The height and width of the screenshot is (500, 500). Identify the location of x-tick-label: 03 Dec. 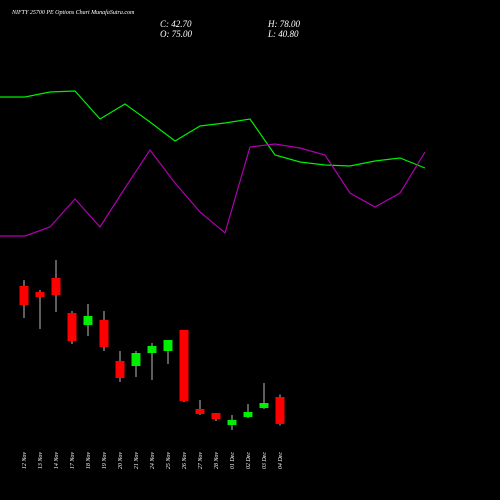
(265, 460).